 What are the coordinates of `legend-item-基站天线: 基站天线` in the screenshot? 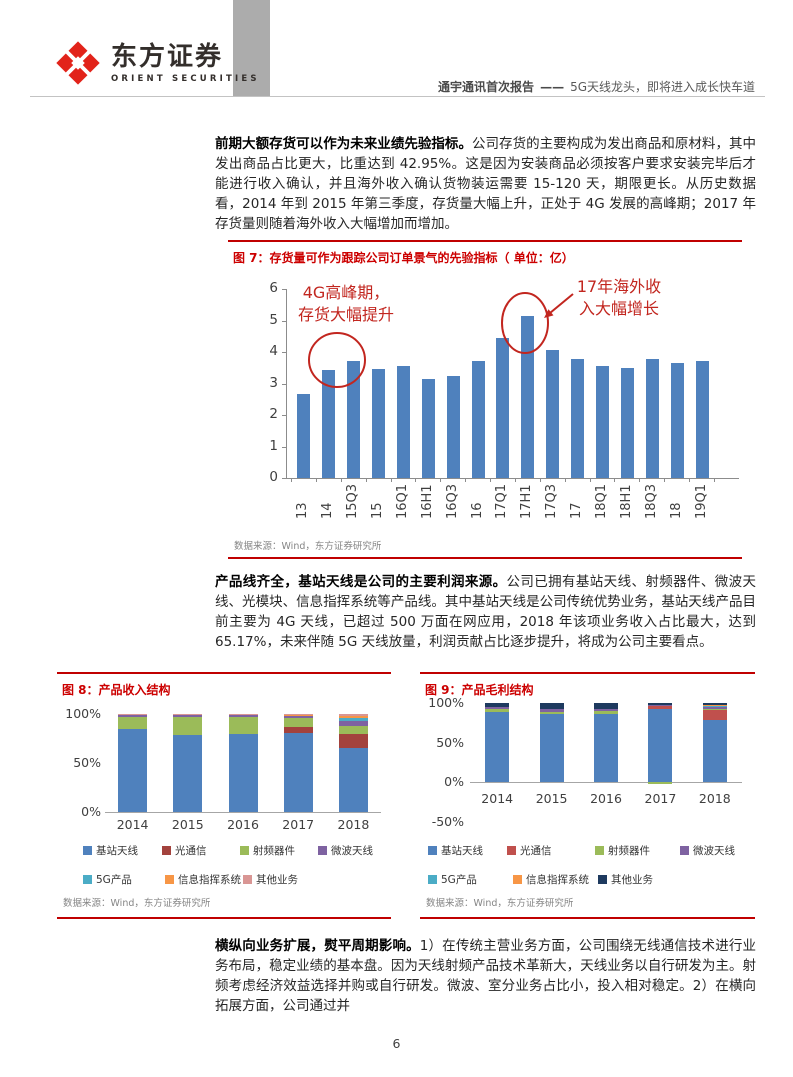 It's located at (455, 850).